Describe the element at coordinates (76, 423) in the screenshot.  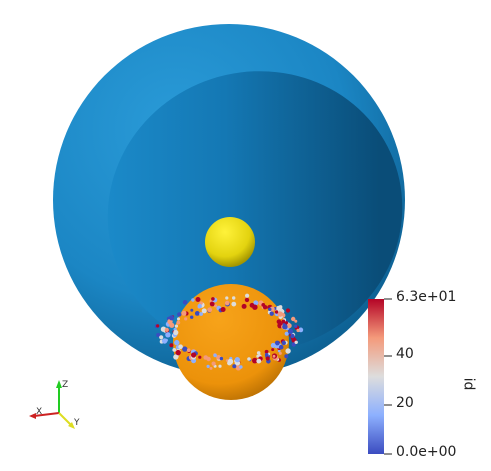
I see `y-axis-label: Y` at that location.